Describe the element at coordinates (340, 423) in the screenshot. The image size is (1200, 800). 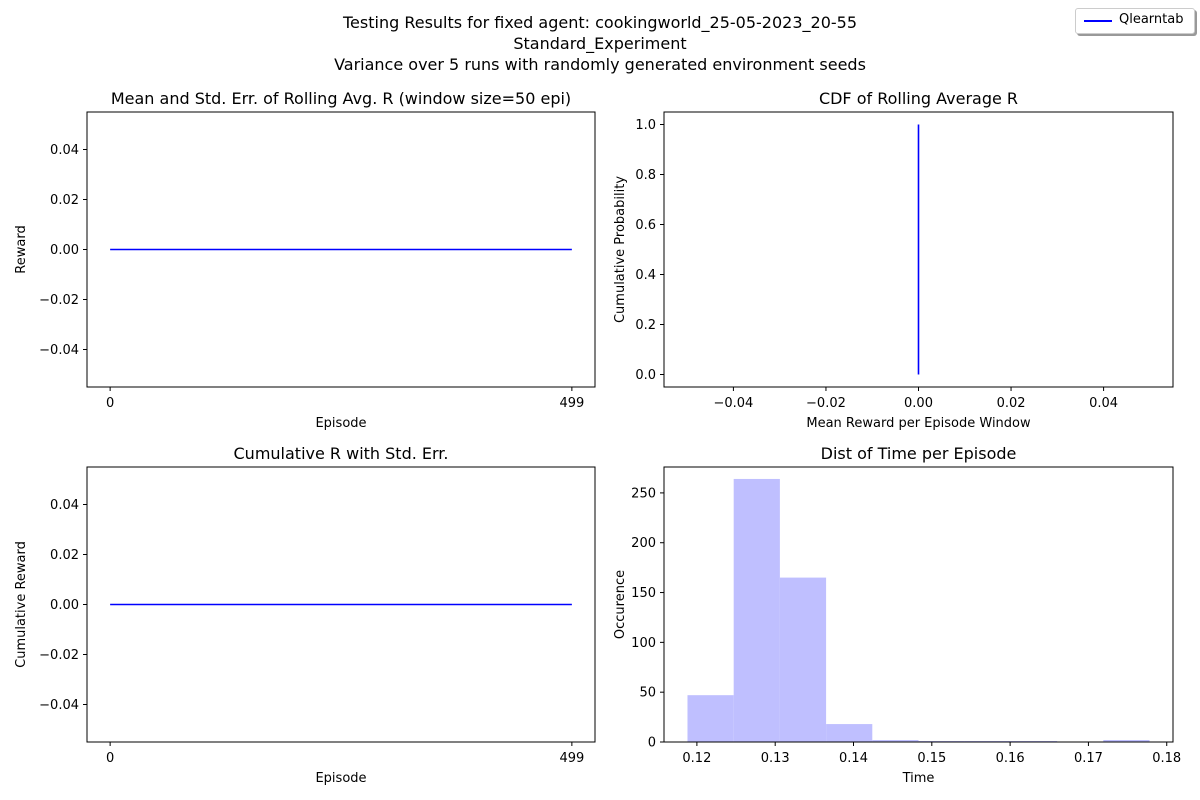
I see `rolling-xlabel: Episode` at that location.